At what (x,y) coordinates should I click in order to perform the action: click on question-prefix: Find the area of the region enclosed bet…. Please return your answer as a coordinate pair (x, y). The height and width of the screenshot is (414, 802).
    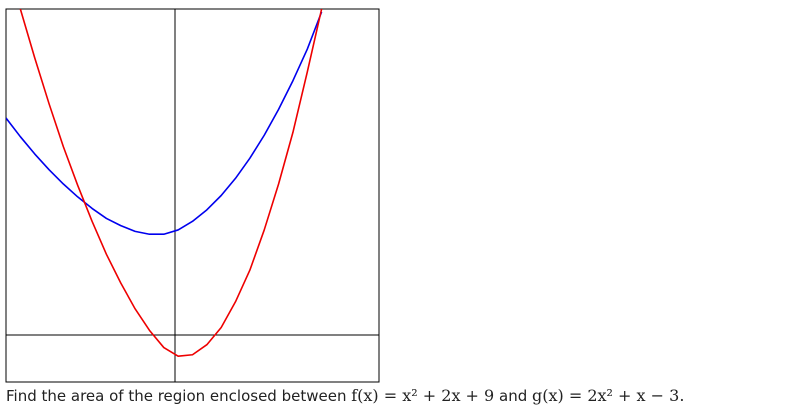
    Looking at the image, I should click on (176, 396).